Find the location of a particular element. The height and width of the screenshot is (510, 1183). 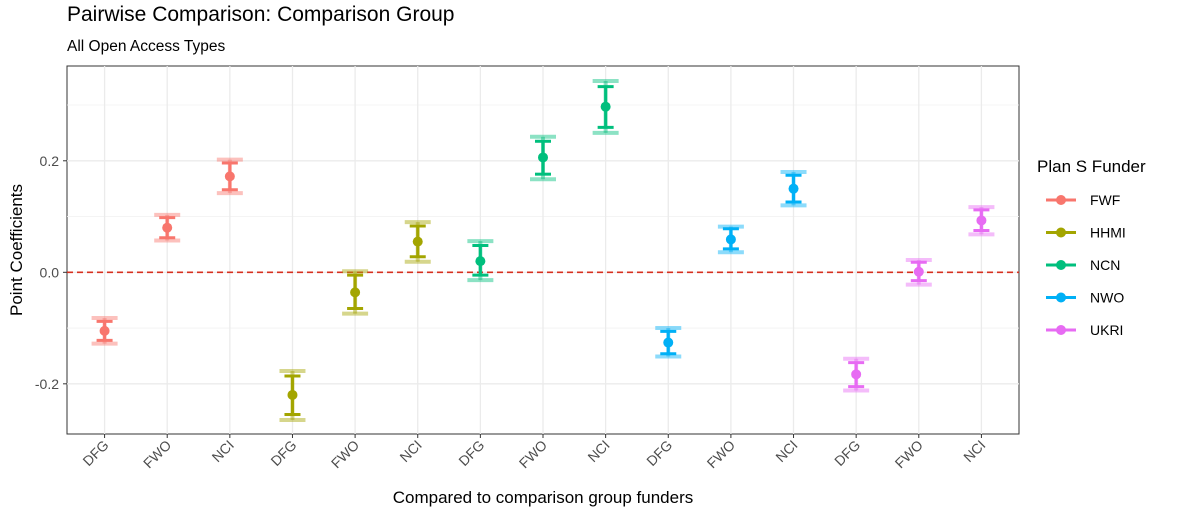

series-ukri is located at coordinates (919, 299).